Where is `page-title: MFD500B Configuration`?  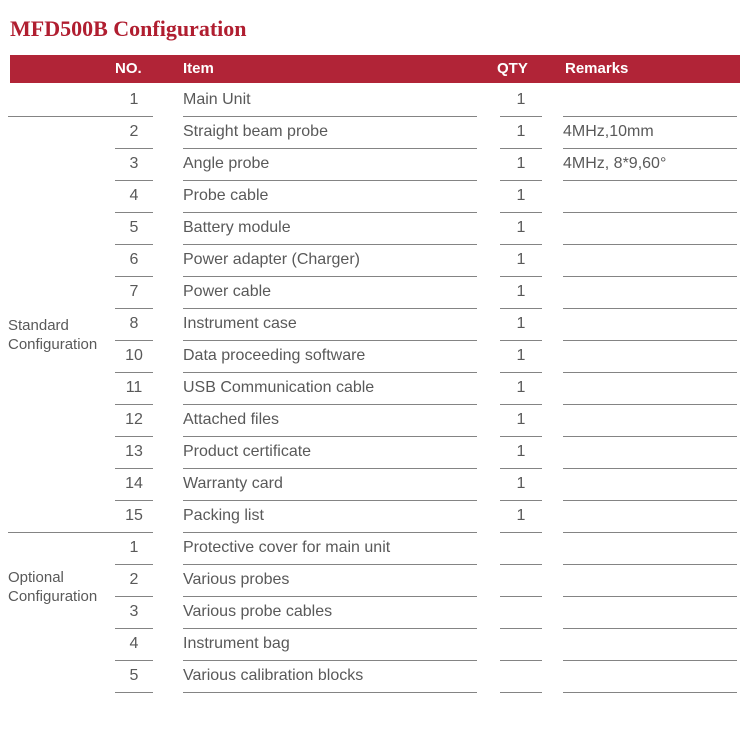 page-title: MFD500B Configuration is located at coordinates (128, 28).